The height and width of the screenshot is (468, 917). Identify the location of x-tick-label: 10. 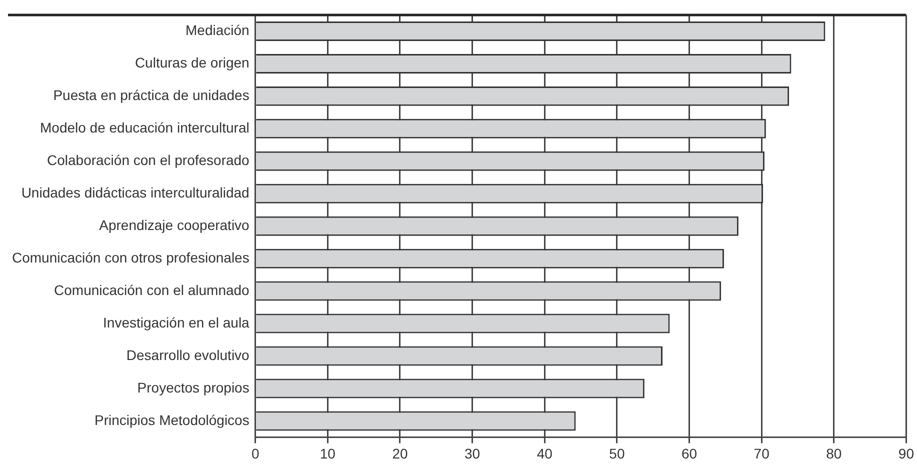
(328, 453).